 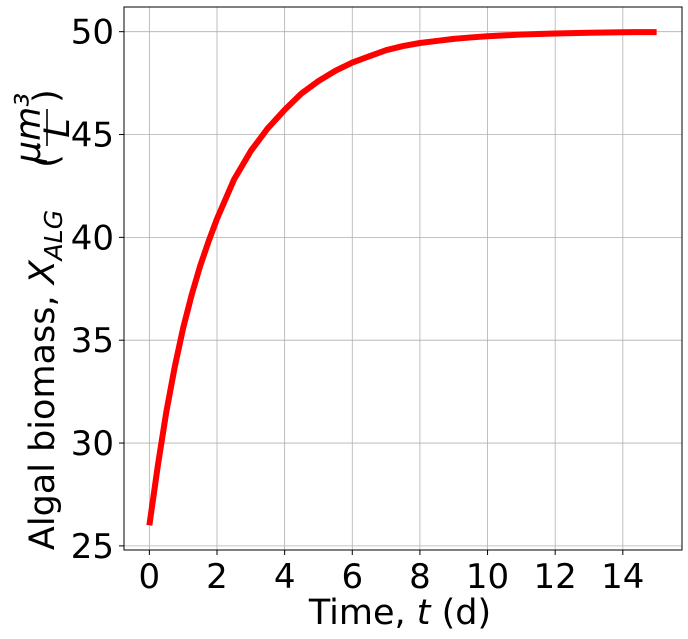 What do you see at coordinates (58, 128) in the screenshot?
I see `y-axis-label-frac-den: L` at bounding box center [58, 128].